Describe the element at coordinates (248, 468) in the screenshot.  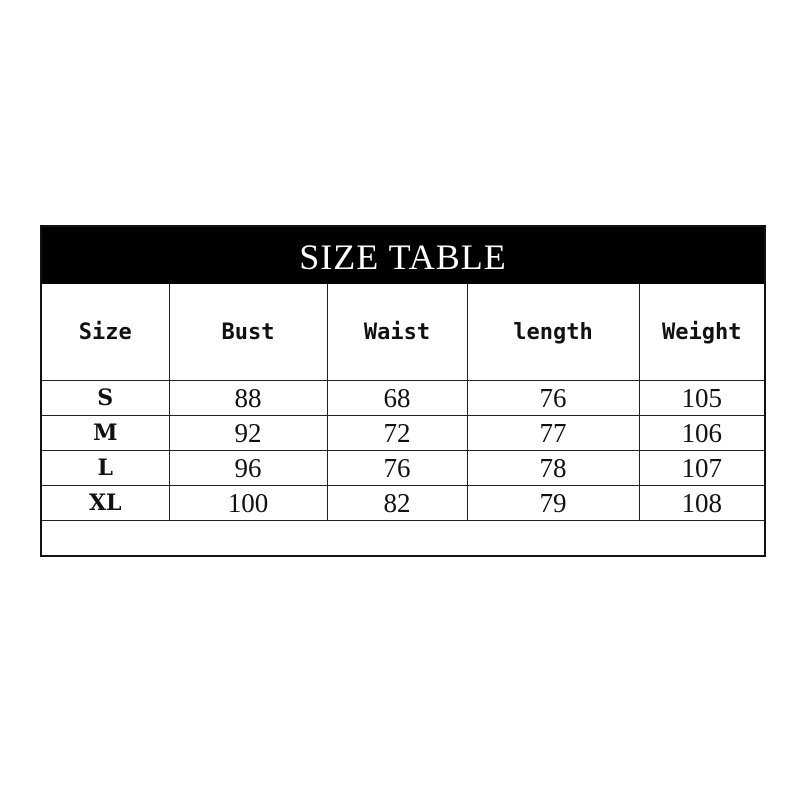
I see `bust-cell: 96` at that location.